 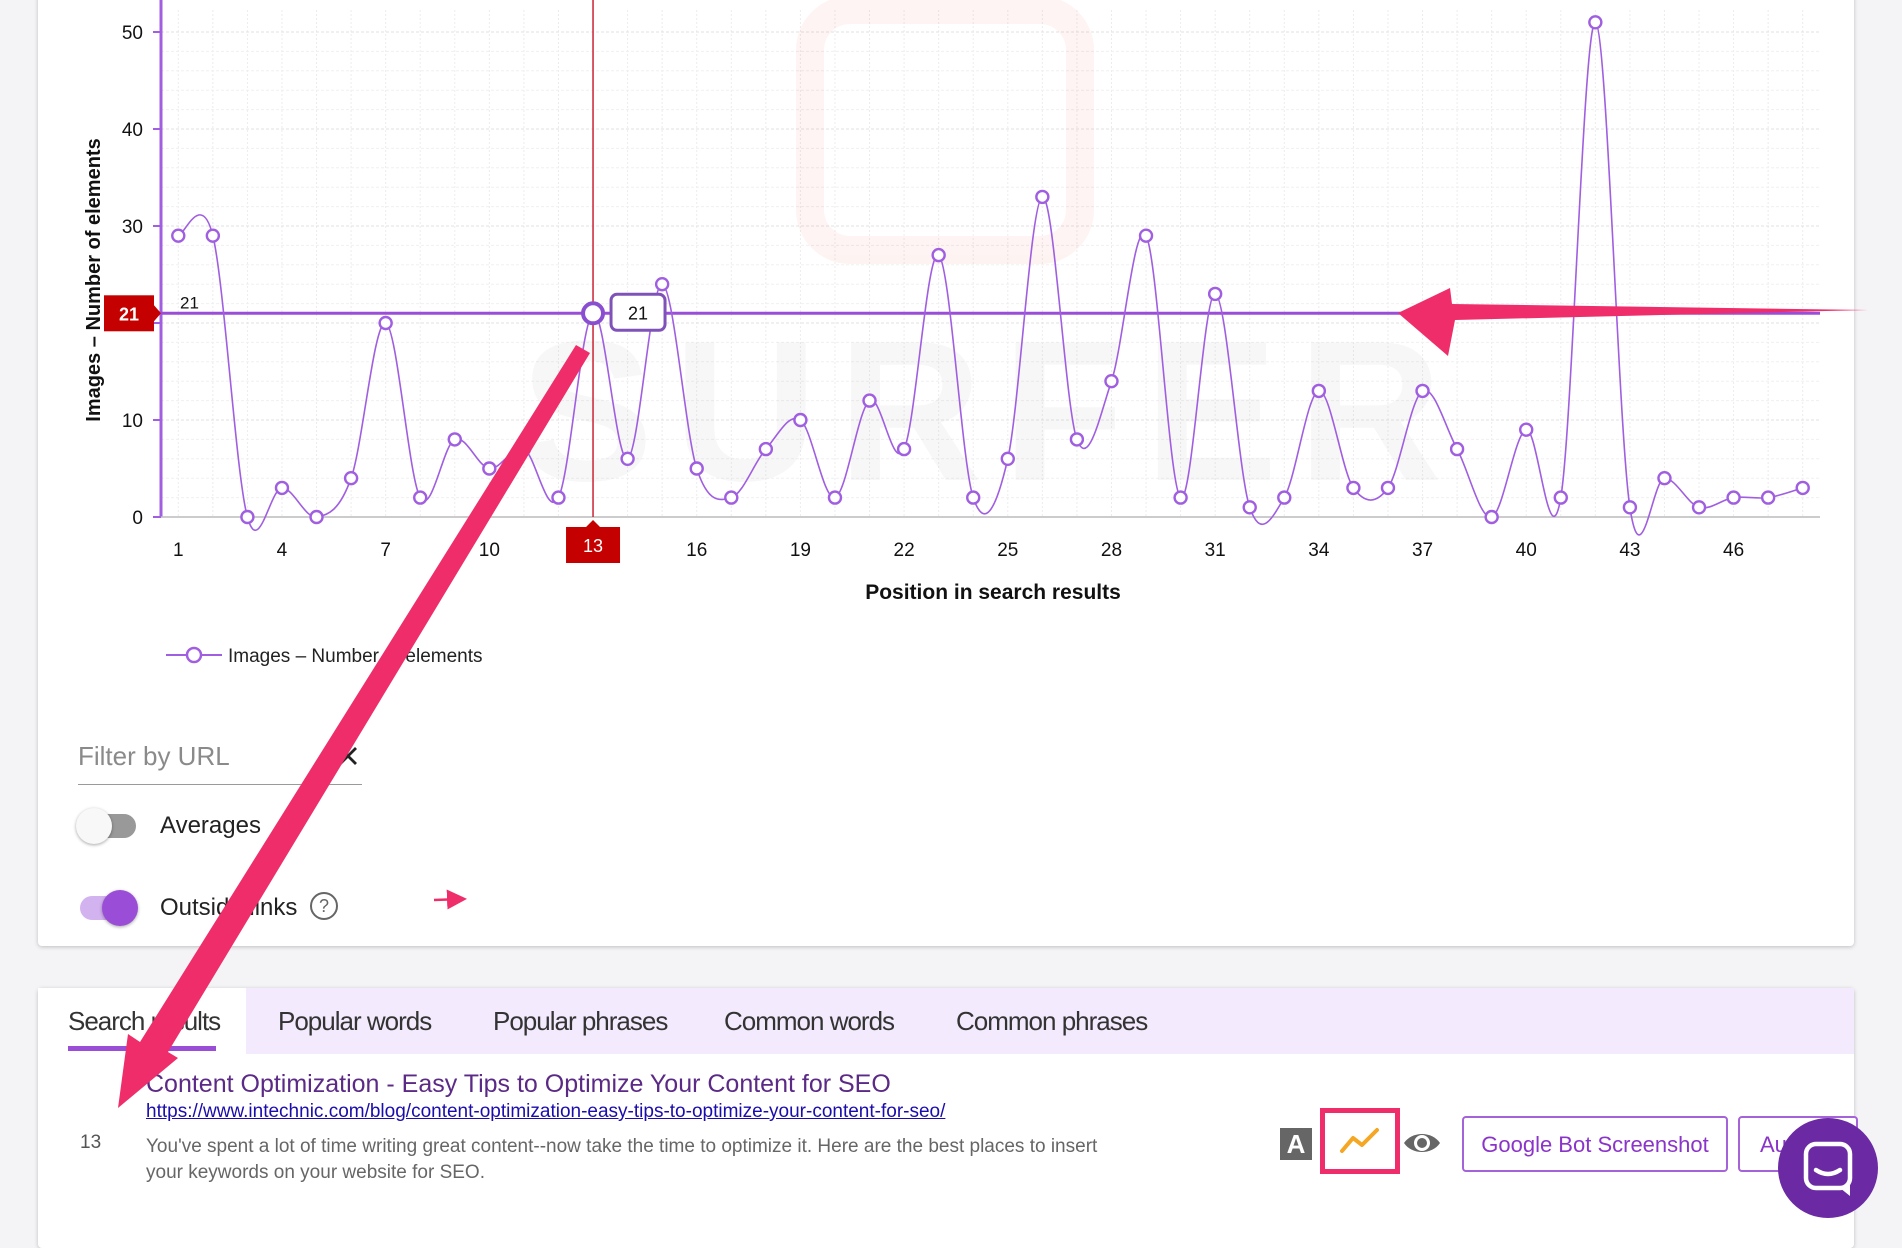 I want to click on point-tooltip-box, so click(x=638, y=312).